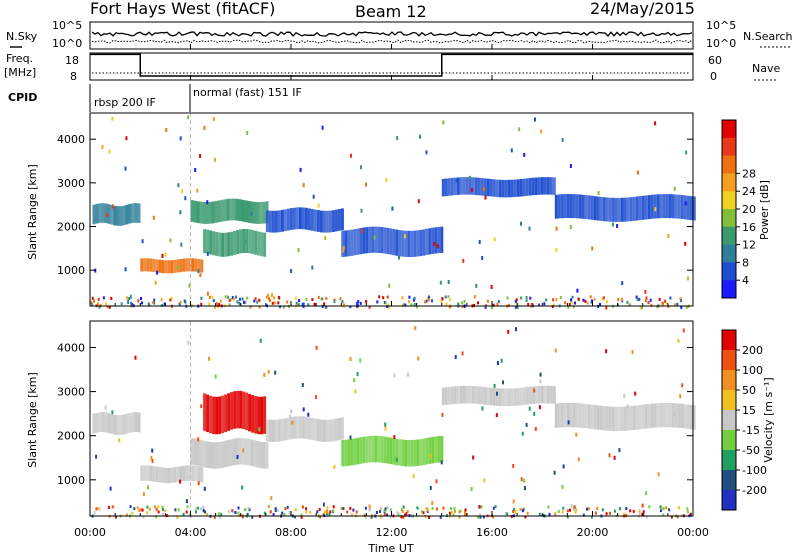 The image size is (800, 554). What do you see at coordinates (182, 9) in the screenshot?
I see `station-title: Fort Hays West (fitACF)` at bounding box center [182, 9].